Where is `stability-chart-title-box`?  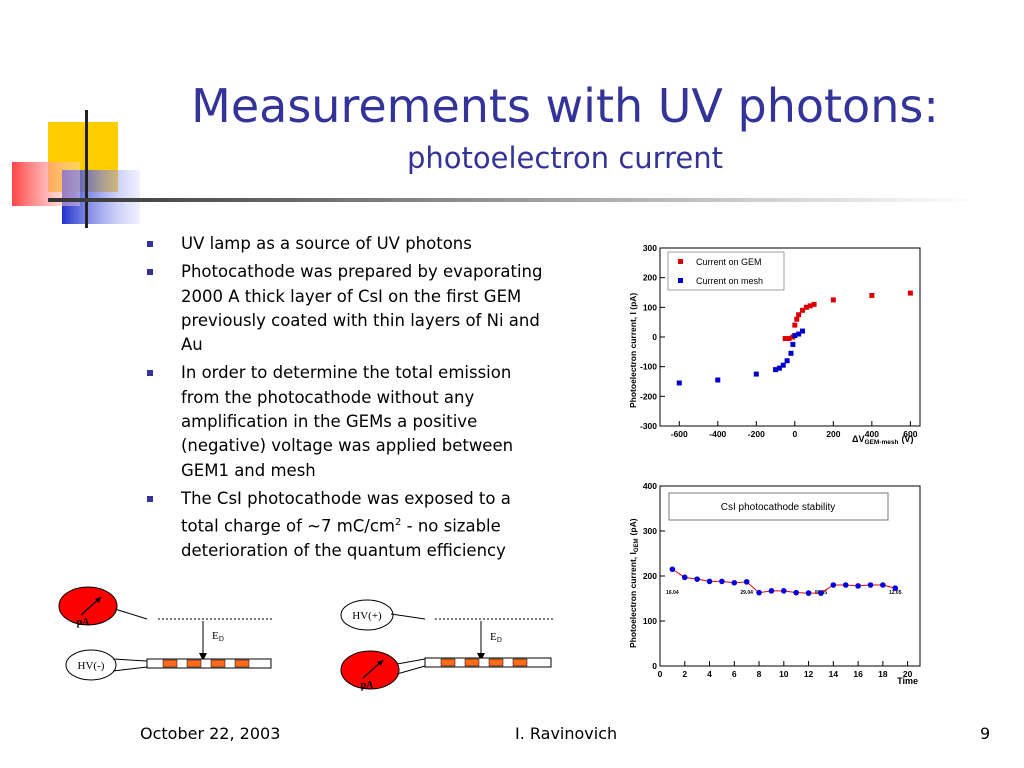
stability-chart-title-box is located at coordinates (778, 506).